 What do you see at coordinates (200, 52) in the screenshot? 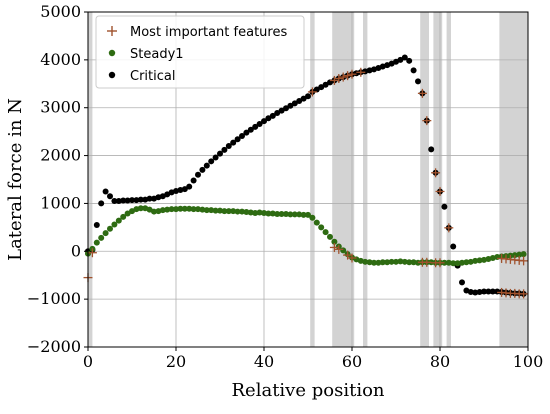
I see `legend-box` at bounding box center [200, 52].